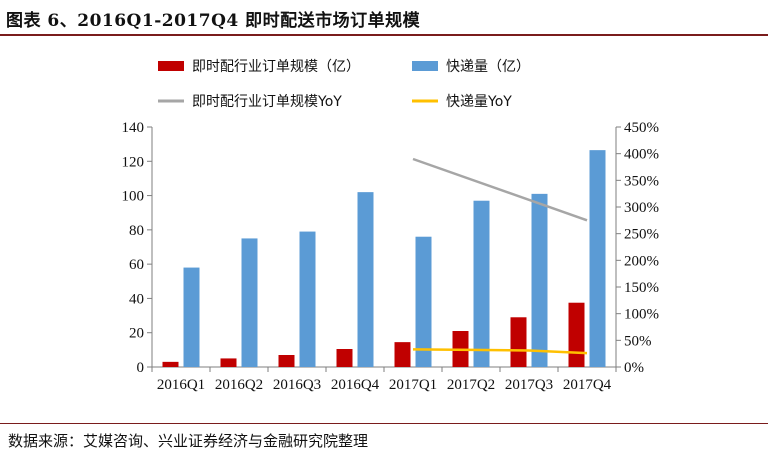  What do you see at coordinates (136, 265) in the screenshot?
I see `y-left-tick-label: 60` at bounding box center [136, 265].